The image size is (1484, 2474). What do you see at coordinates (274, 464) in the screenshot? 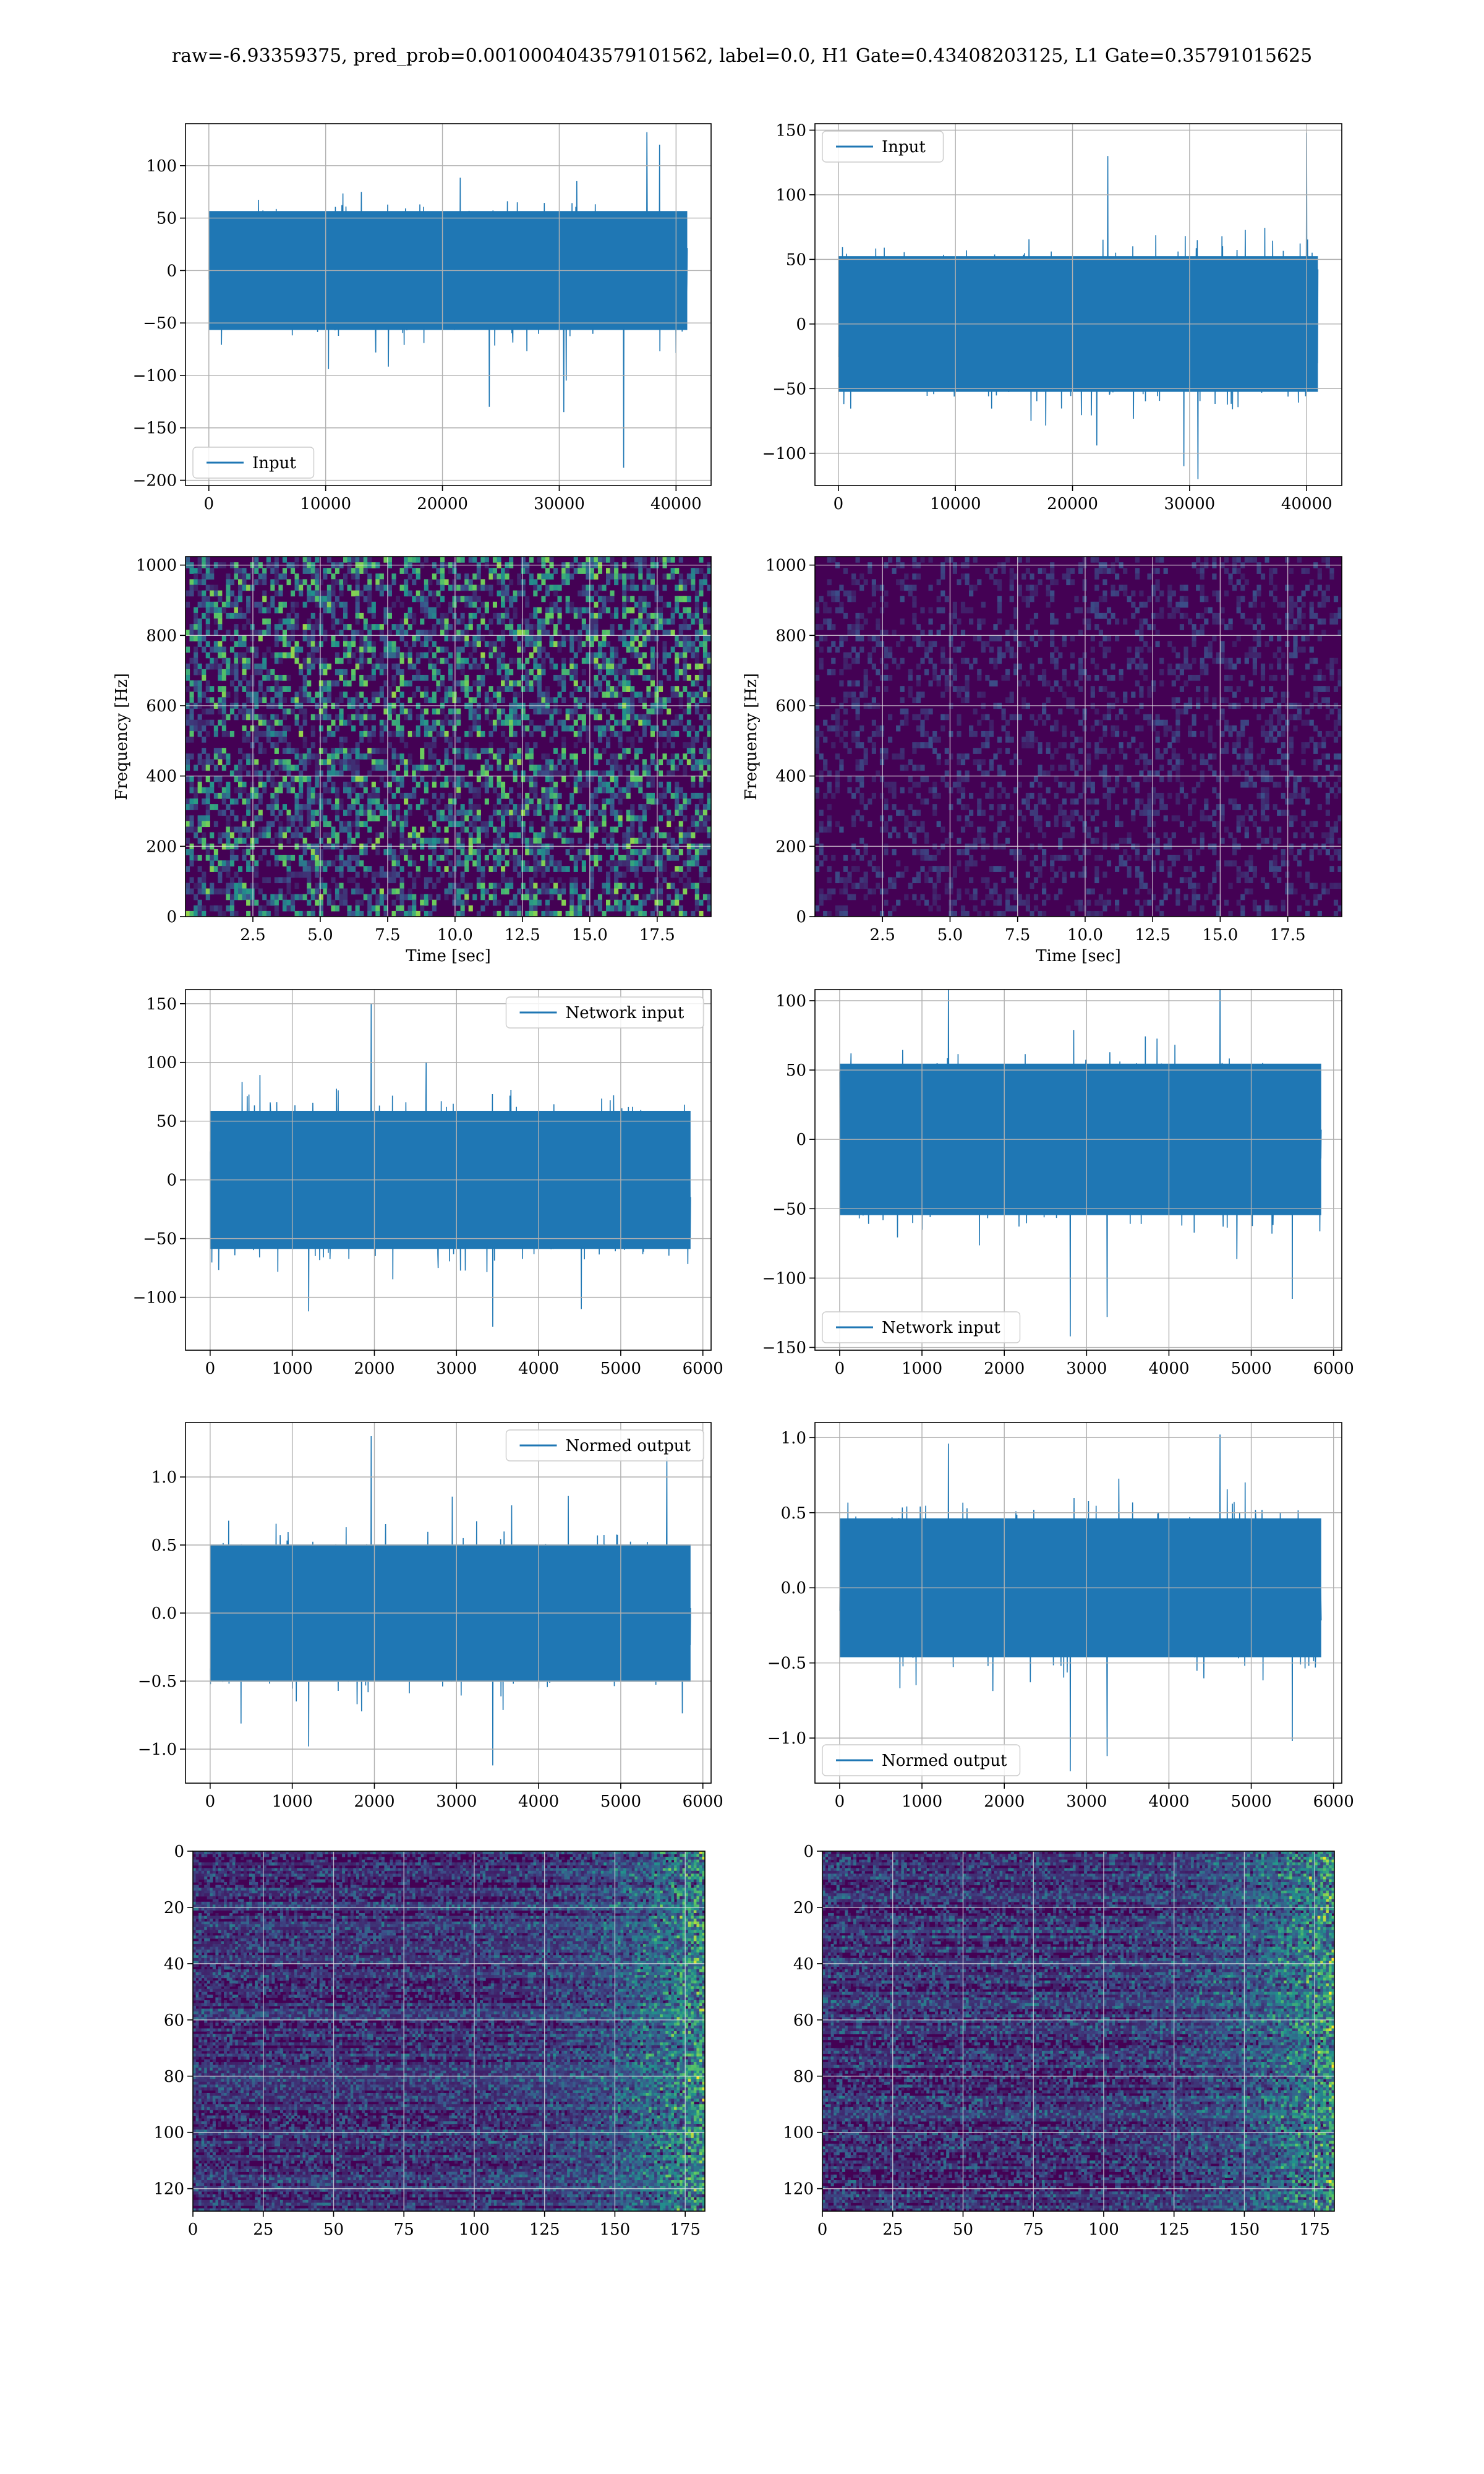
I see `h1-input-legend-label: Input` at bounding box center [274, 464].